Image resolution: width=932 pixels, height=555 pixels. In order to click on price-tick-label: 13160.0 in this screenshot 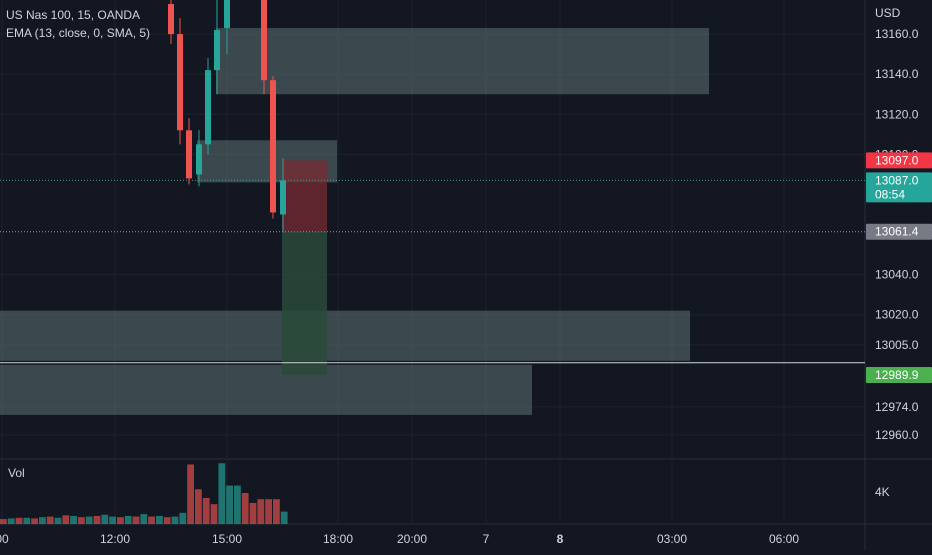, I will do `click(897, 34)`.